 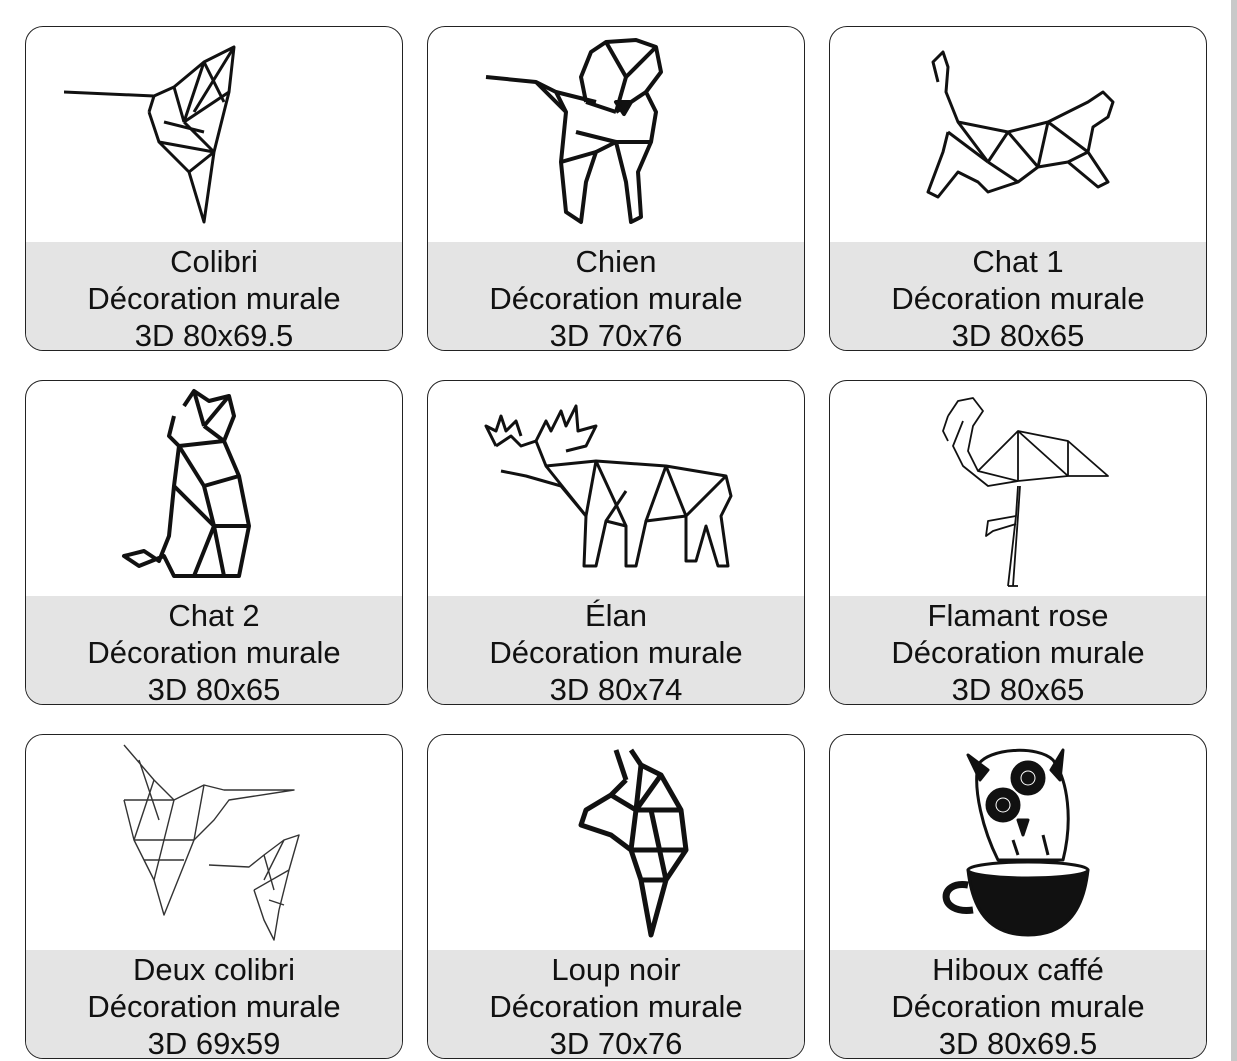 I want to click on product-caption: Deux colibri Décoration murale 3D 69x59, so click(x=214, y=1004).